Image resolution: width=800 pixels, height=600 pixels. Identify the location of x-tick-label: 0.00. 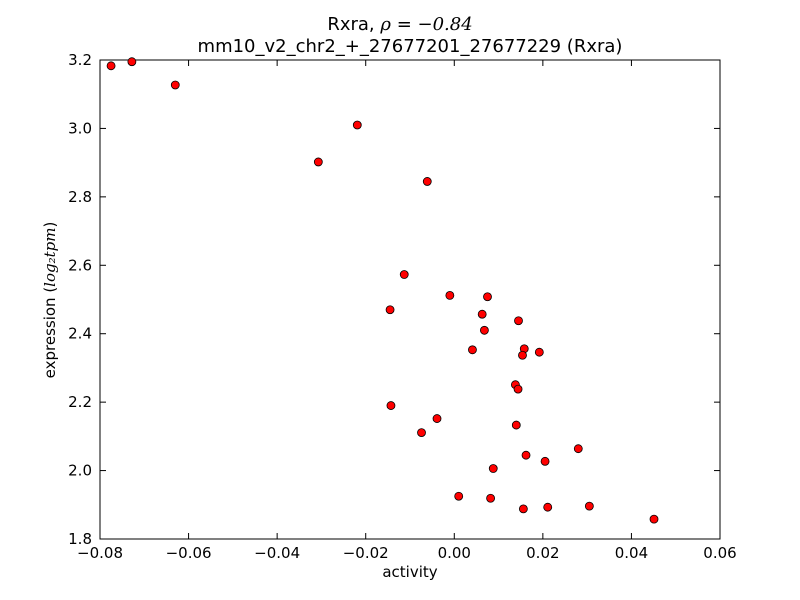
(454, 553).